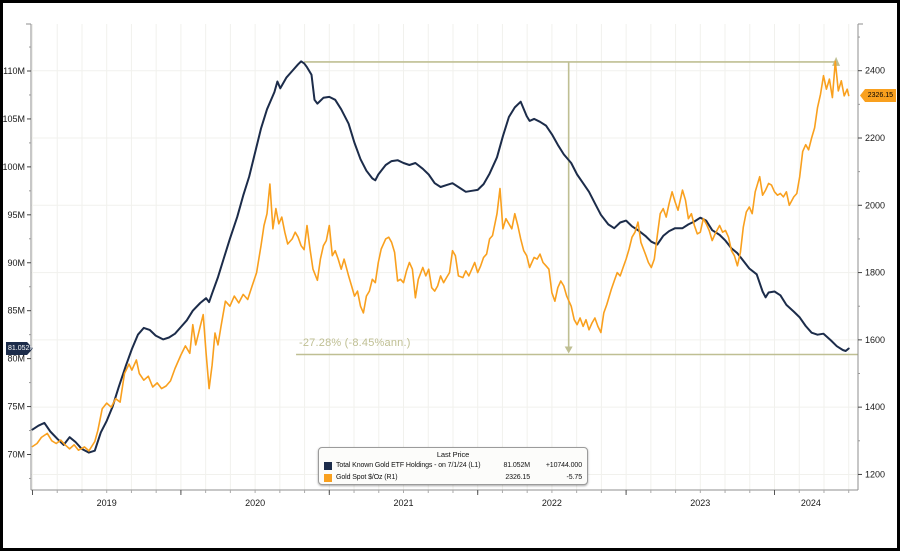  Describe the element at coordinates (16, 311) in the screenshot. I see `left-axis-tick-label: 85M` at that location.